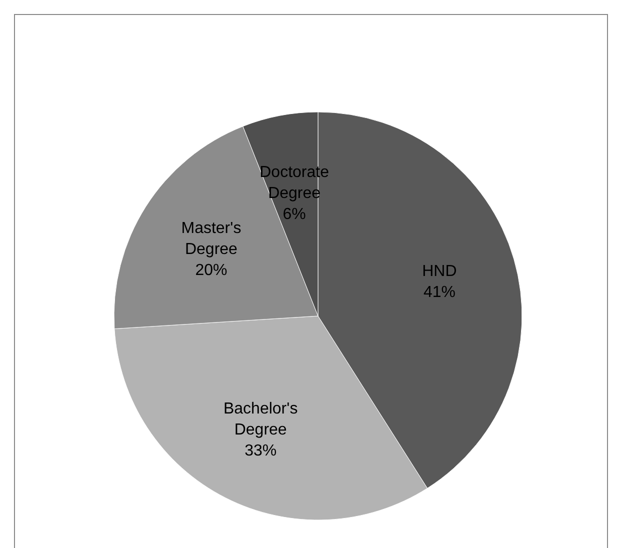  Describe the element at coordinates (211, 239) in the screenshot. I see `slice-label: Master's Degree` at that location.